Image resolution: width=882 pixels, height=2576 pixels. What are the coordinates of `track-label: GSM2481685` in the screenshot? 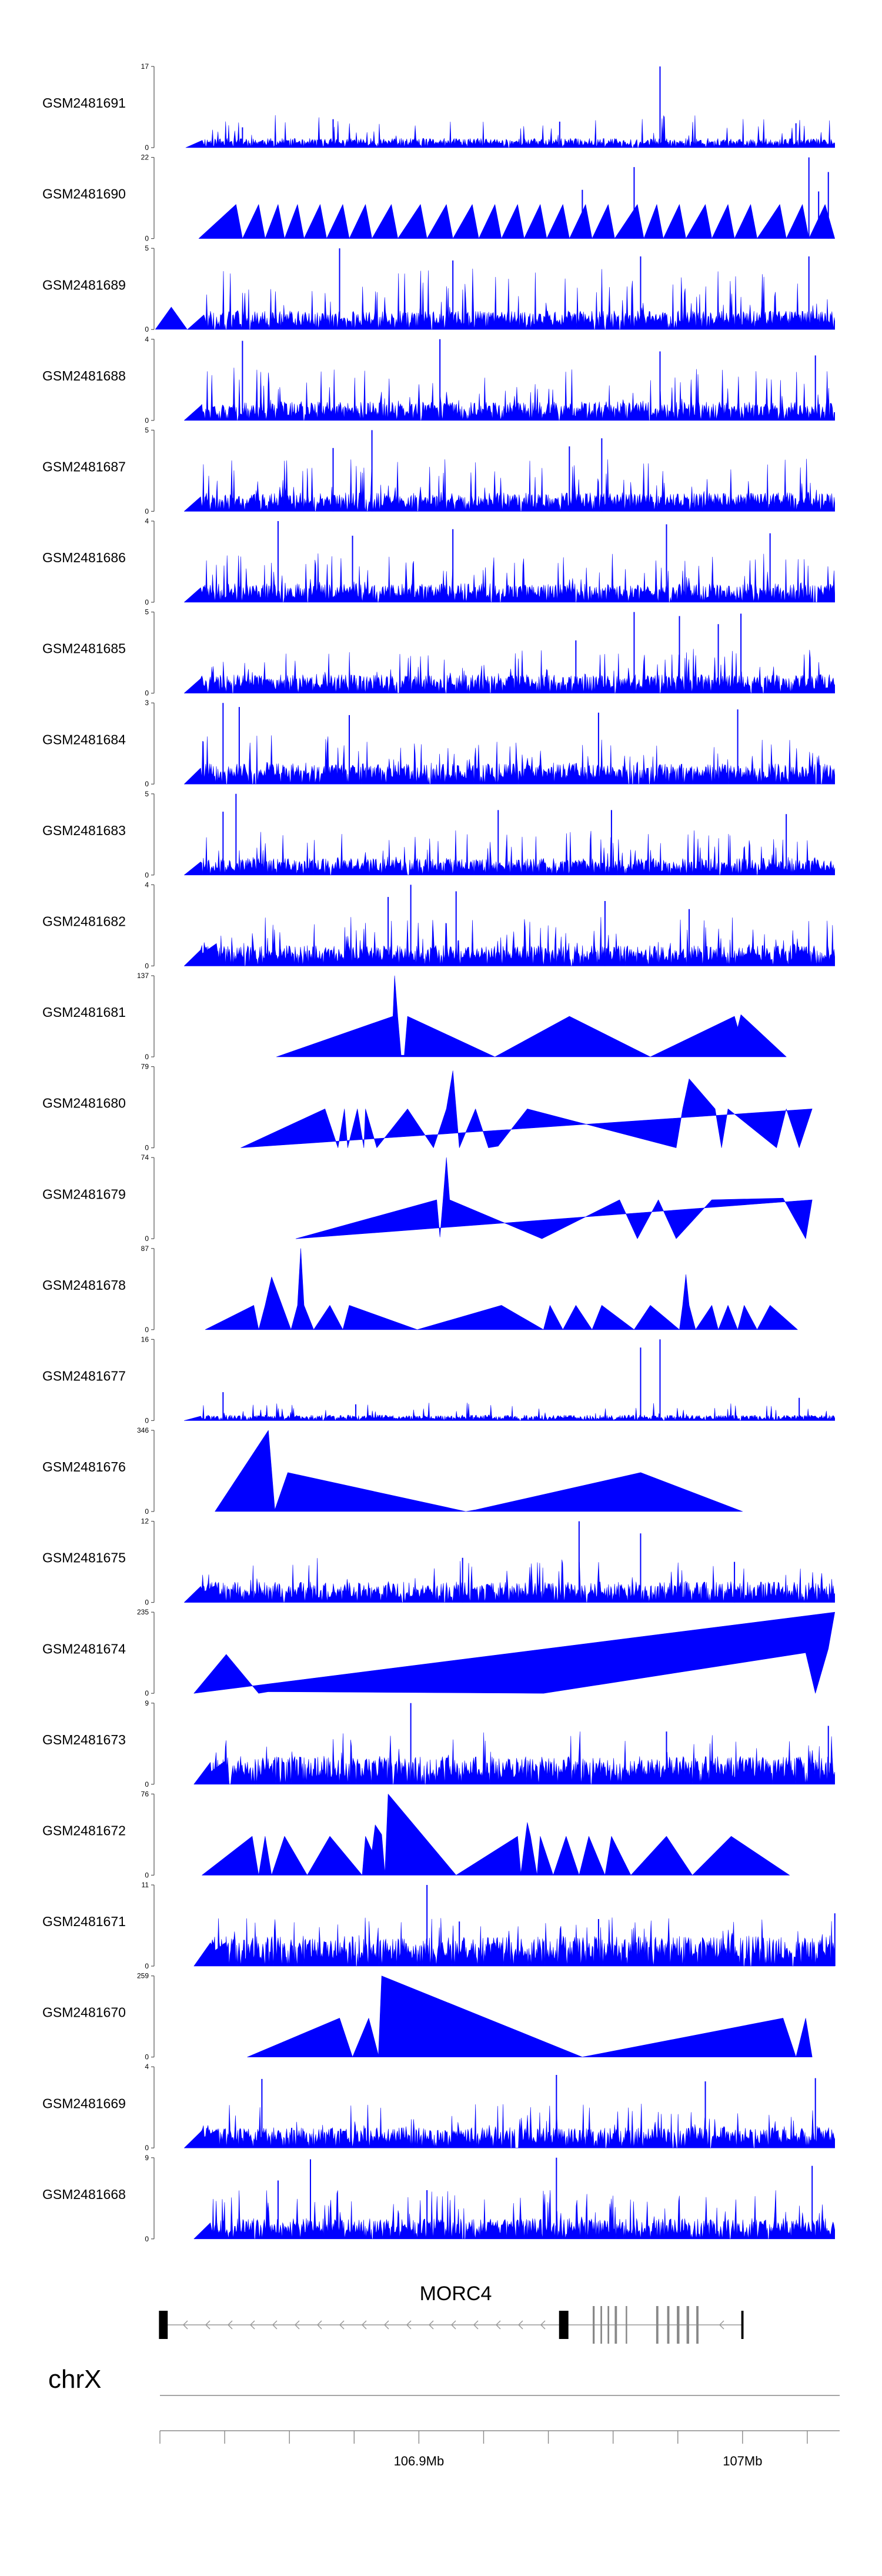 It's located at (84, 648).